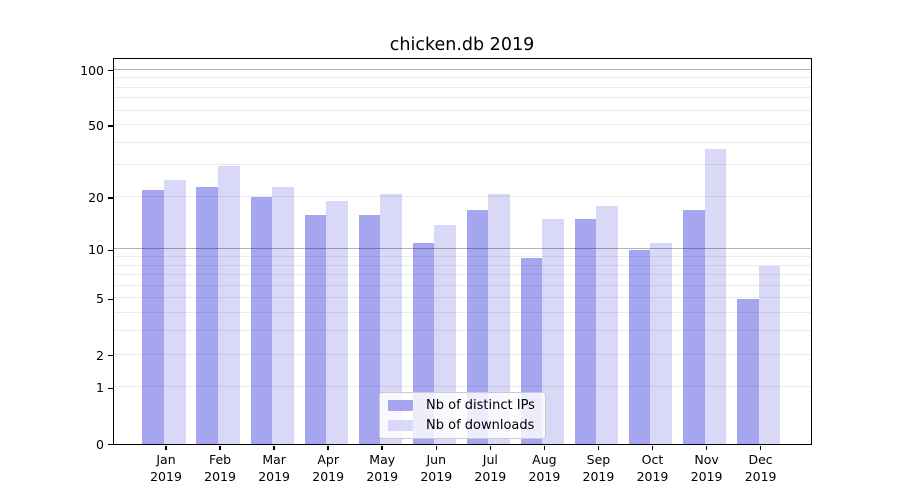  What do you see at coordinates (607, 324) in the screenshot?
I see `bar-downloads-sep` at bounding box center [607, 324].